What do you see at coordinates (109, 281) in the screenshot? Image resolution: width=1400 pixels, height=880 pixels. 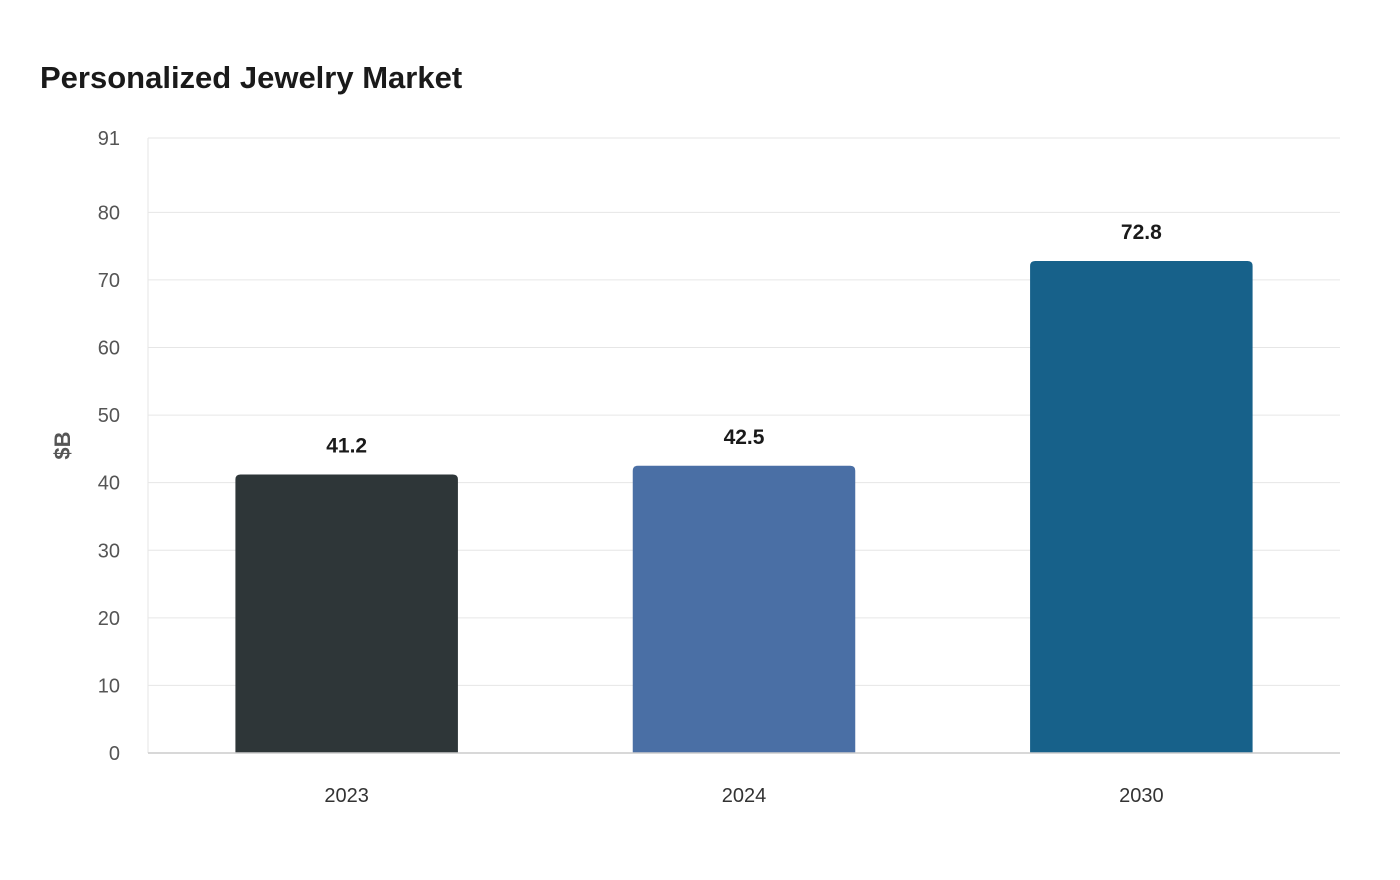 I see `y-tick-label: 70` at bounding box center [109, 281].